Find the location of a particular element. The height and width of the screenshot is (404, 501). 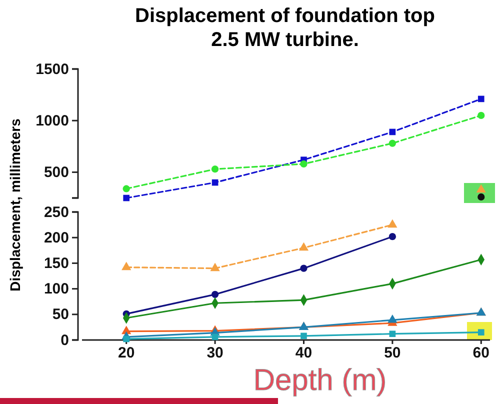

y-tick-label: 100 is located at coordinates (56, 289).